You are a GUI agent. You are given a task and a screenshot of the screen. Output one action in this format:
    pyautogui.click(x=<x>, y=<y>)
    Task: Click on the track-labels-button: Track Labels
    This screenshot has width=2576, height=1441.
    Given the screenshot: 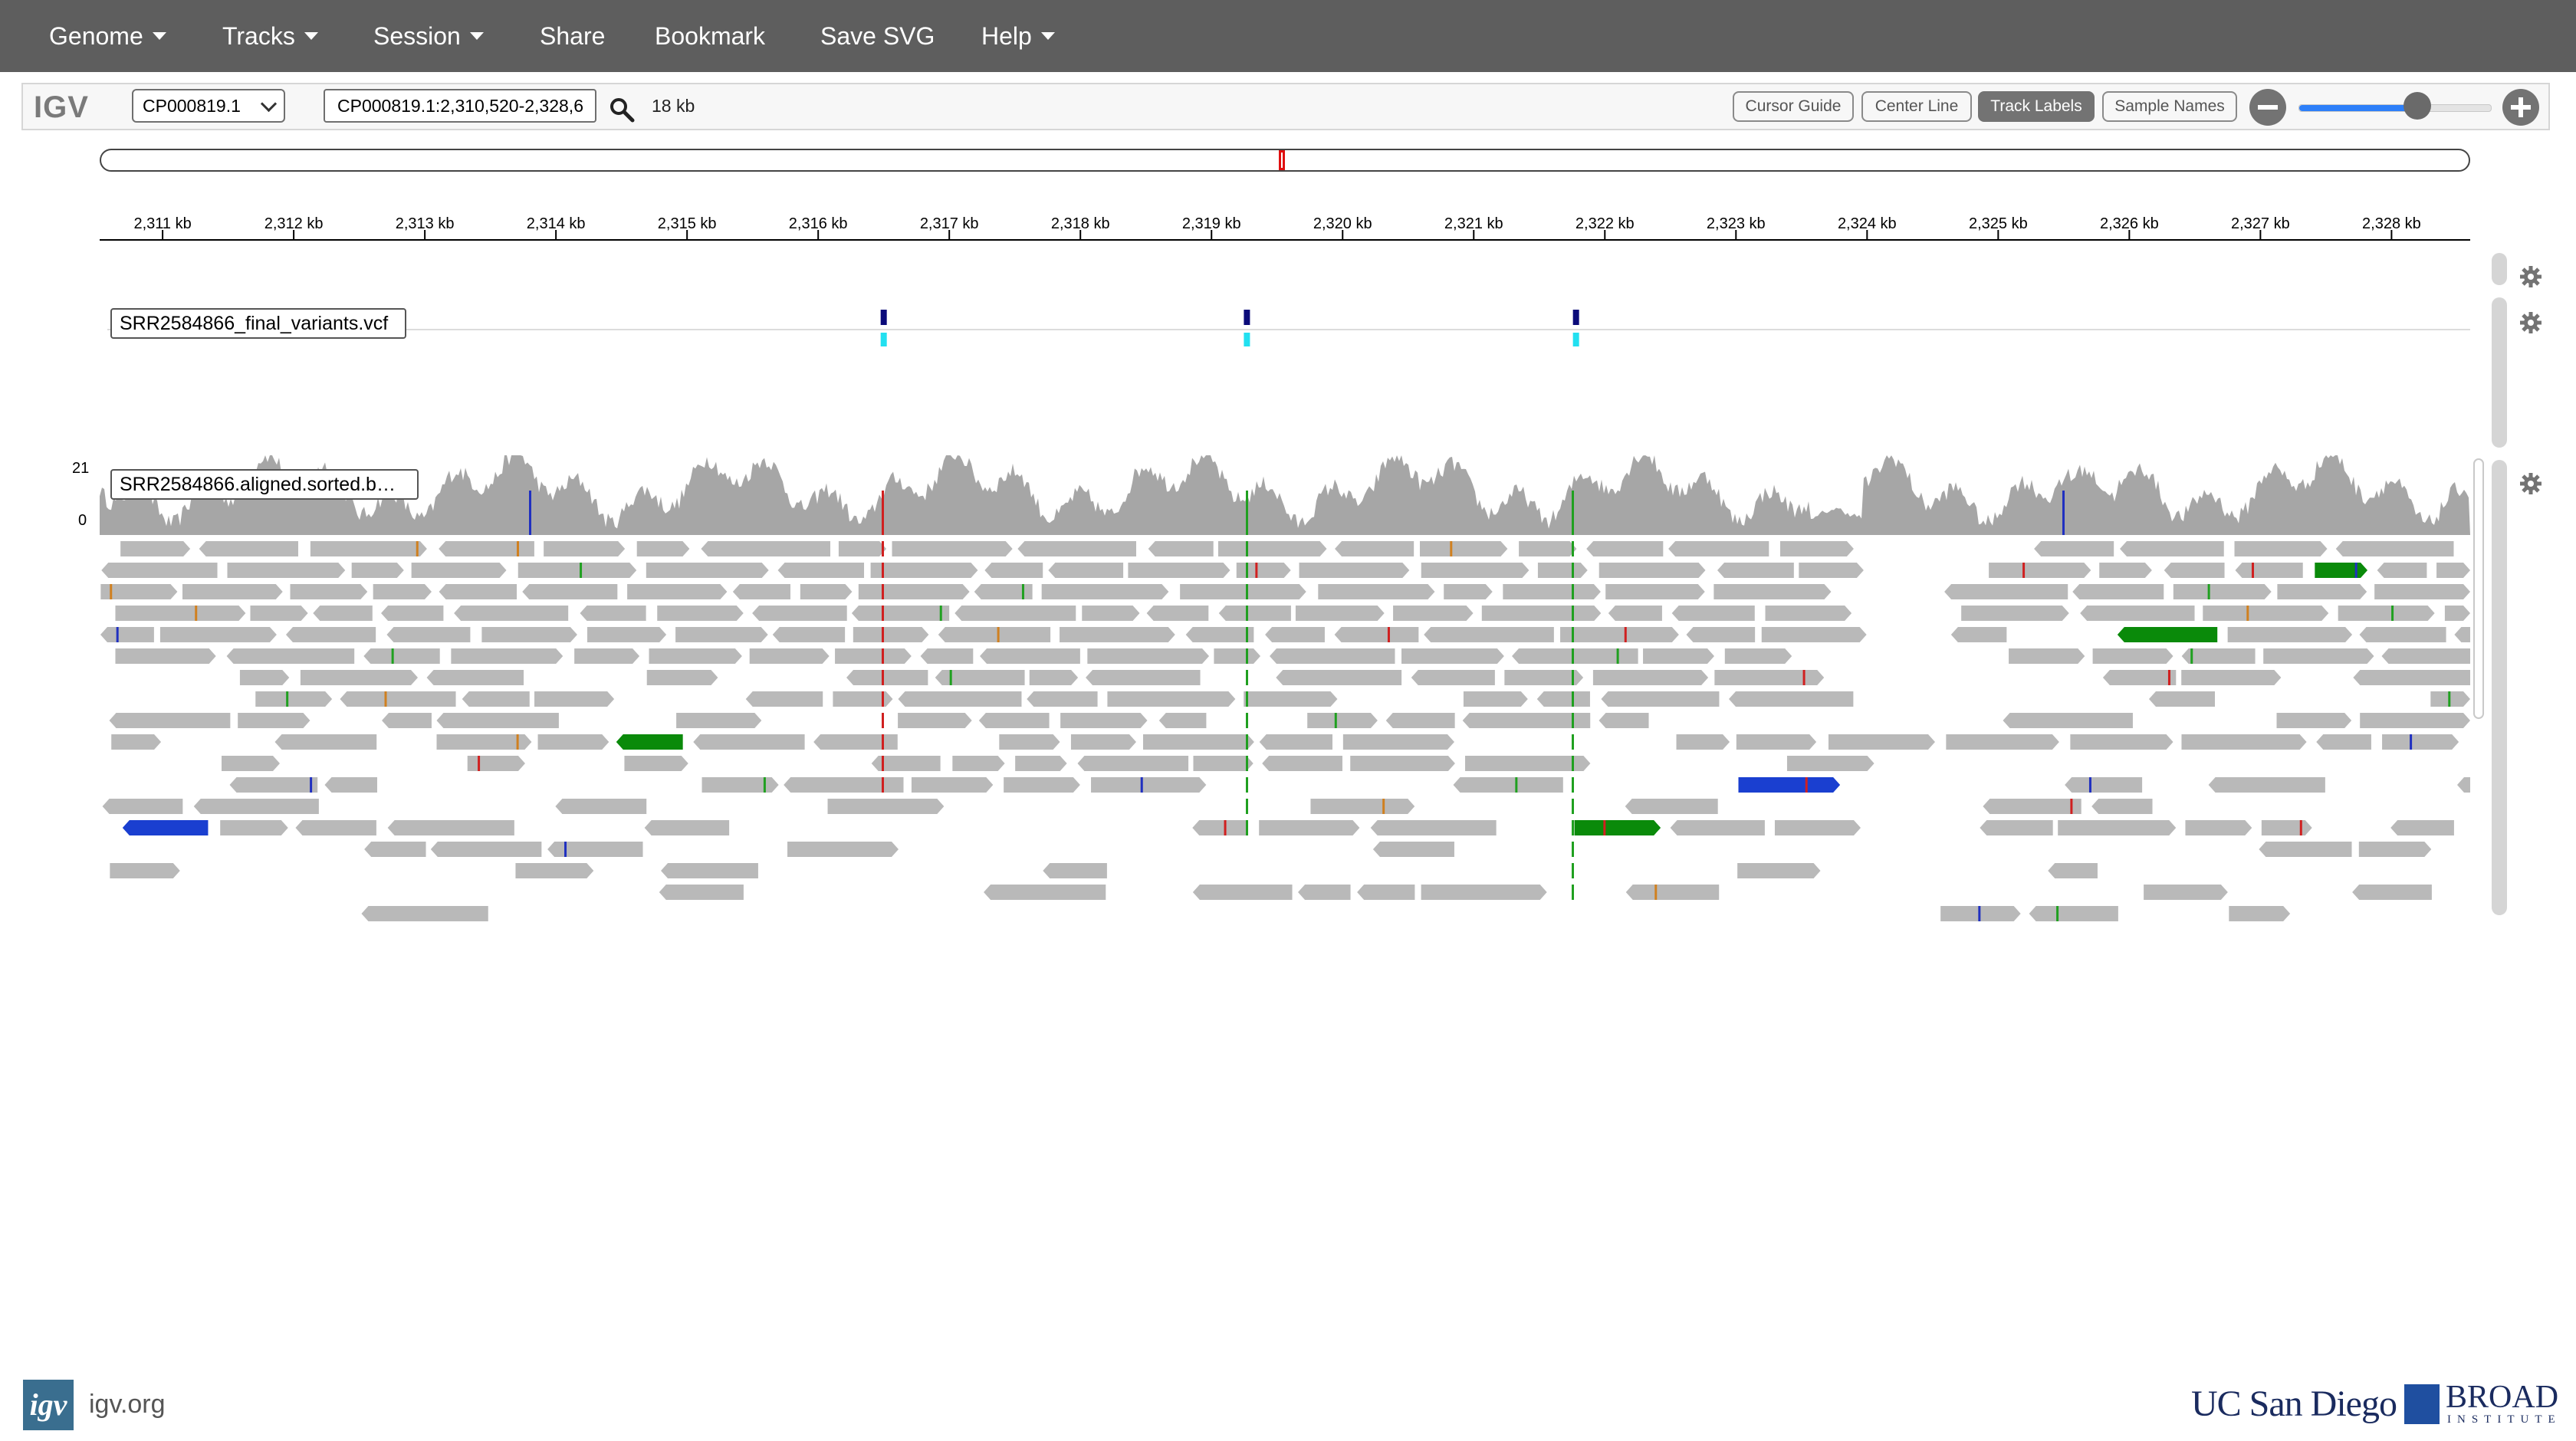 What is the action you would take?
    pyautogui.click(x=2037, y=107)
    